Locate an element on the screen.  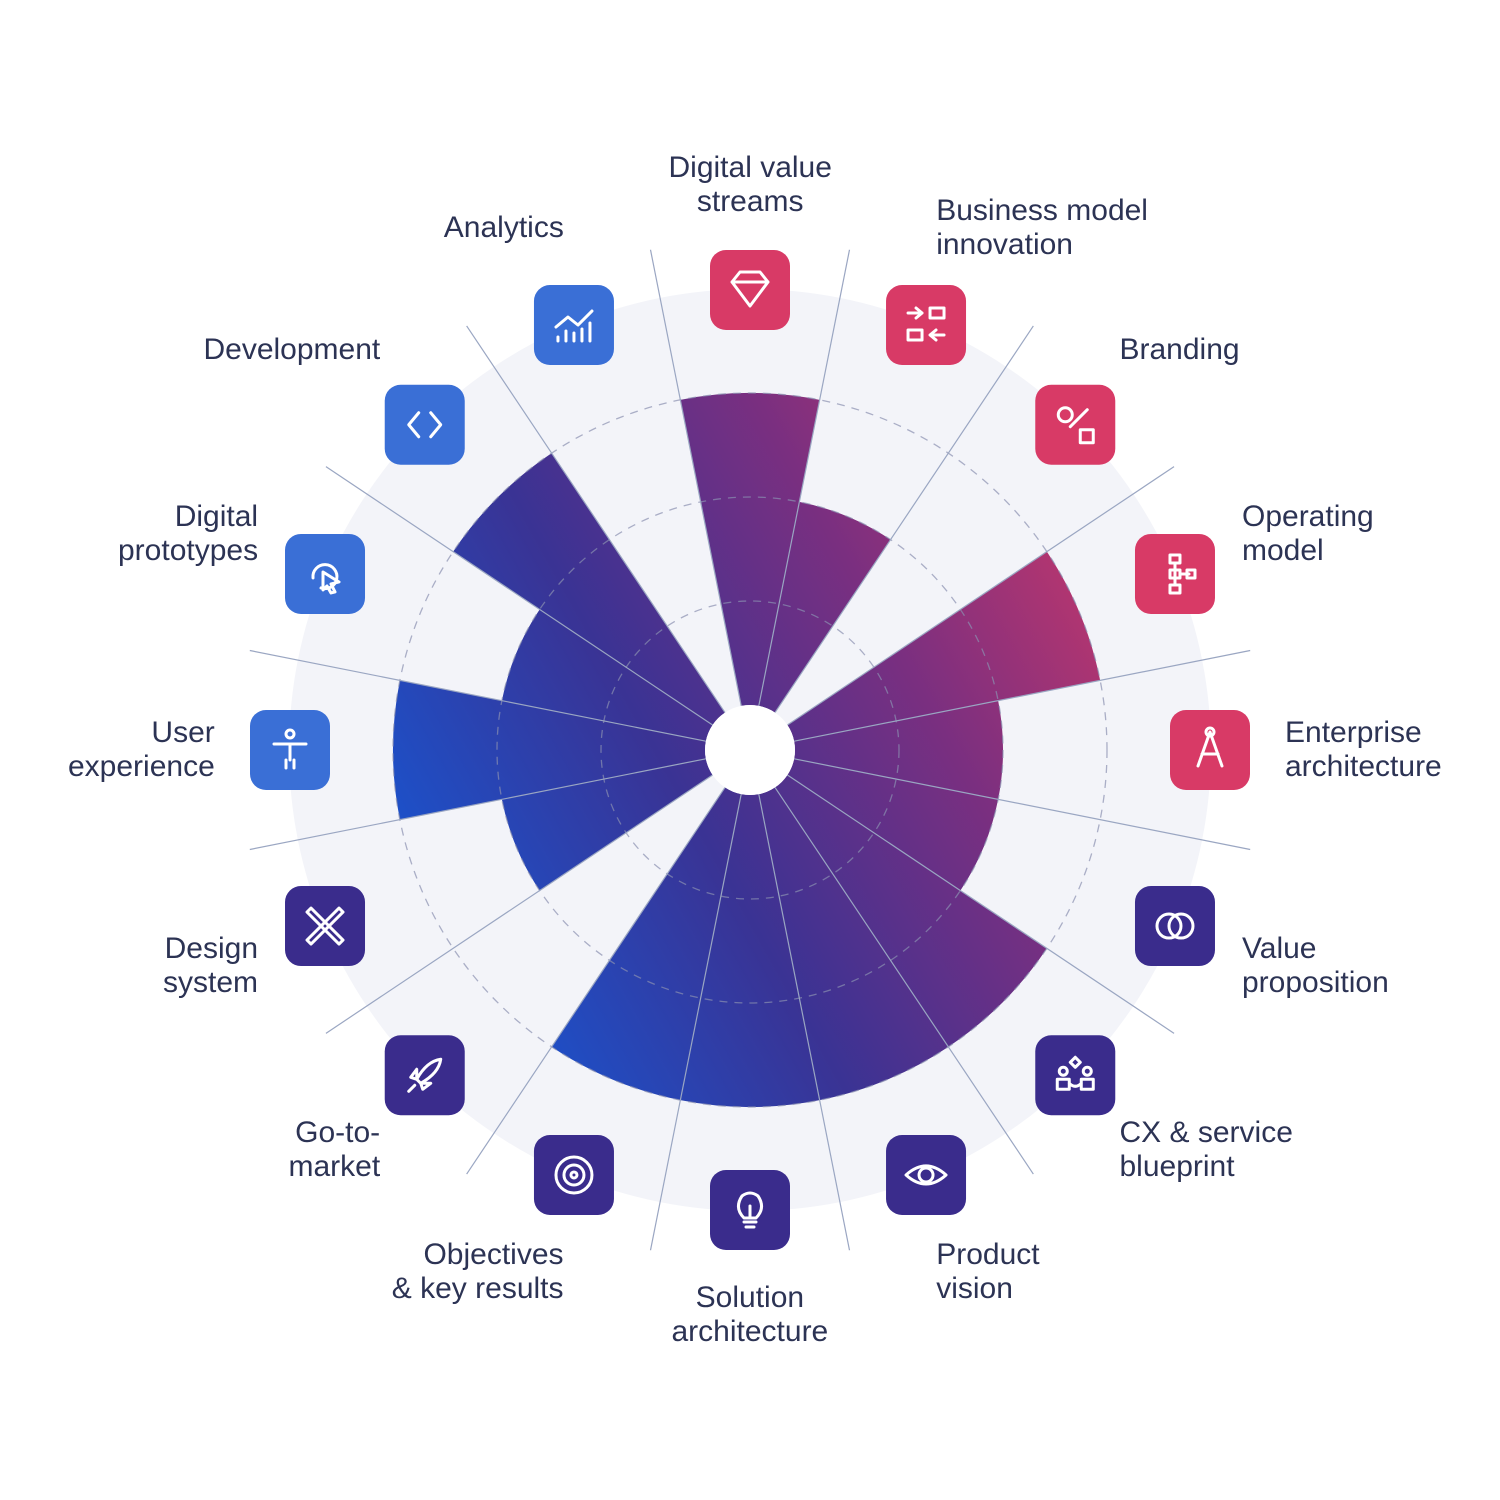
category-label: Branding is located at coordinates (1179, 350).